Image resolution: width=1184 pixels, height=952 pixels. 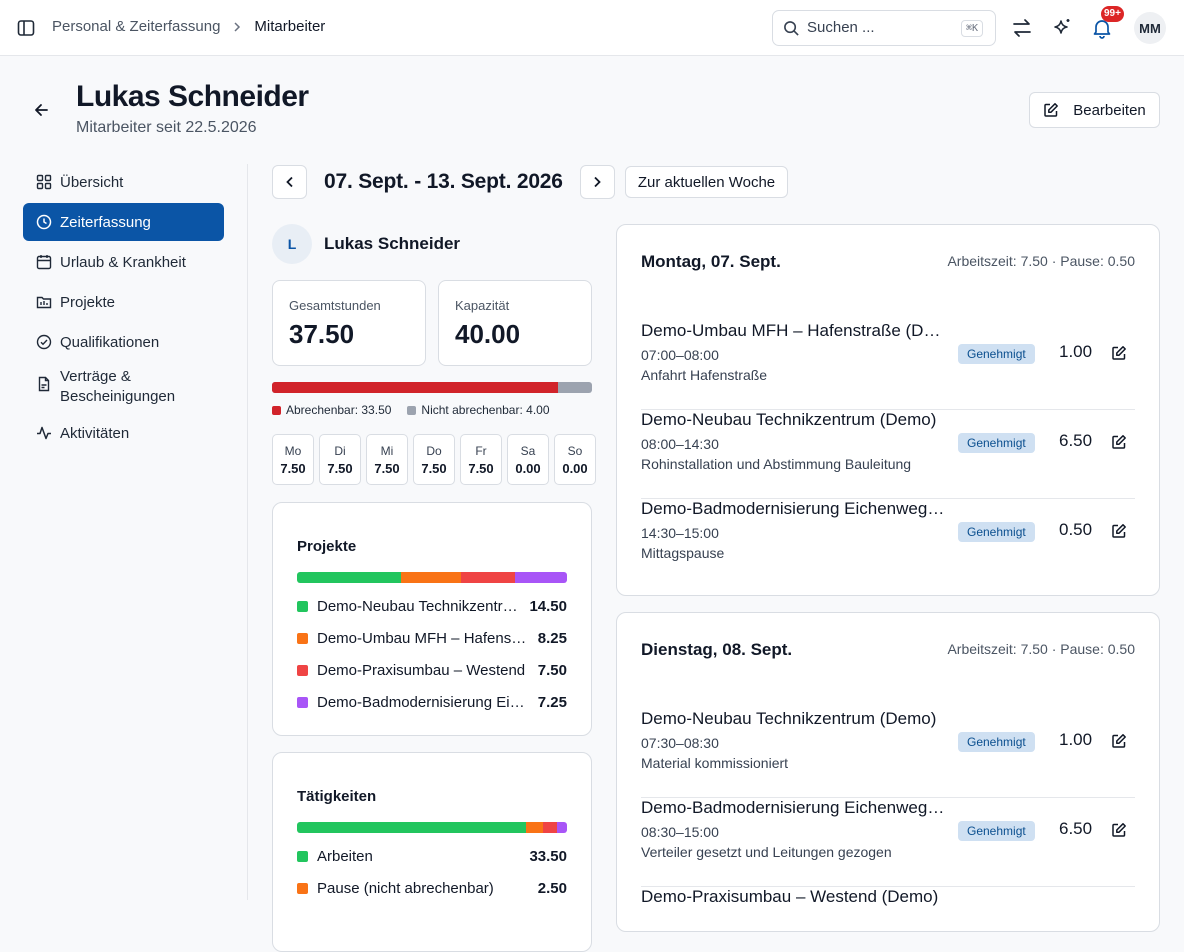 I want to click on nav-item-qualifications: Qualifikationen, so click(x=123, y=342).